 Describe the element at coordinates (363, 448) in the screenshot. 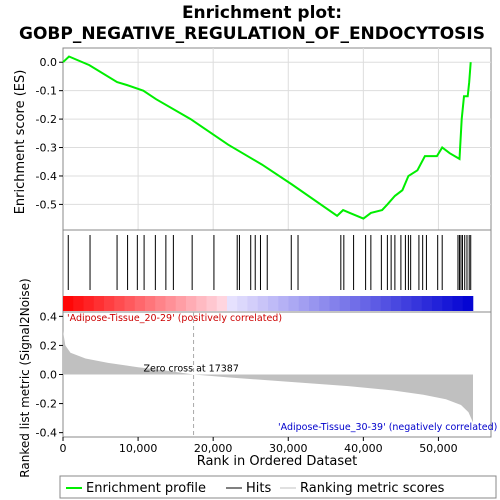

I see `x-tick-label: 40,000` at that location.